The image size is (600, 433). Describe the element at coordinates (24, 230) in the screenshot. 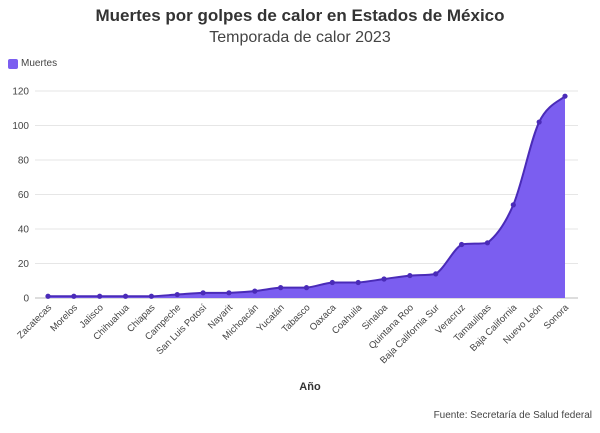

I see `y-tick-label: 40` at that location.